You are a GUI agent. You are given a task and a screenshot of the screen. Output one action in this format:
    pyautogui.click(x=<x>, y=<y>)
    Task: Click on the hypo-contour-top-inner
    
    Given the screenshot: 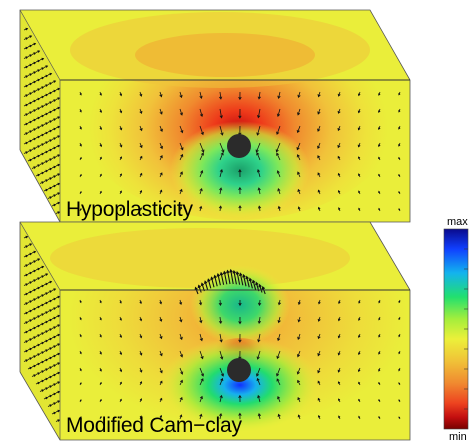 What is the action you would take?
    pyautogui.click(x=225, y=55)
    